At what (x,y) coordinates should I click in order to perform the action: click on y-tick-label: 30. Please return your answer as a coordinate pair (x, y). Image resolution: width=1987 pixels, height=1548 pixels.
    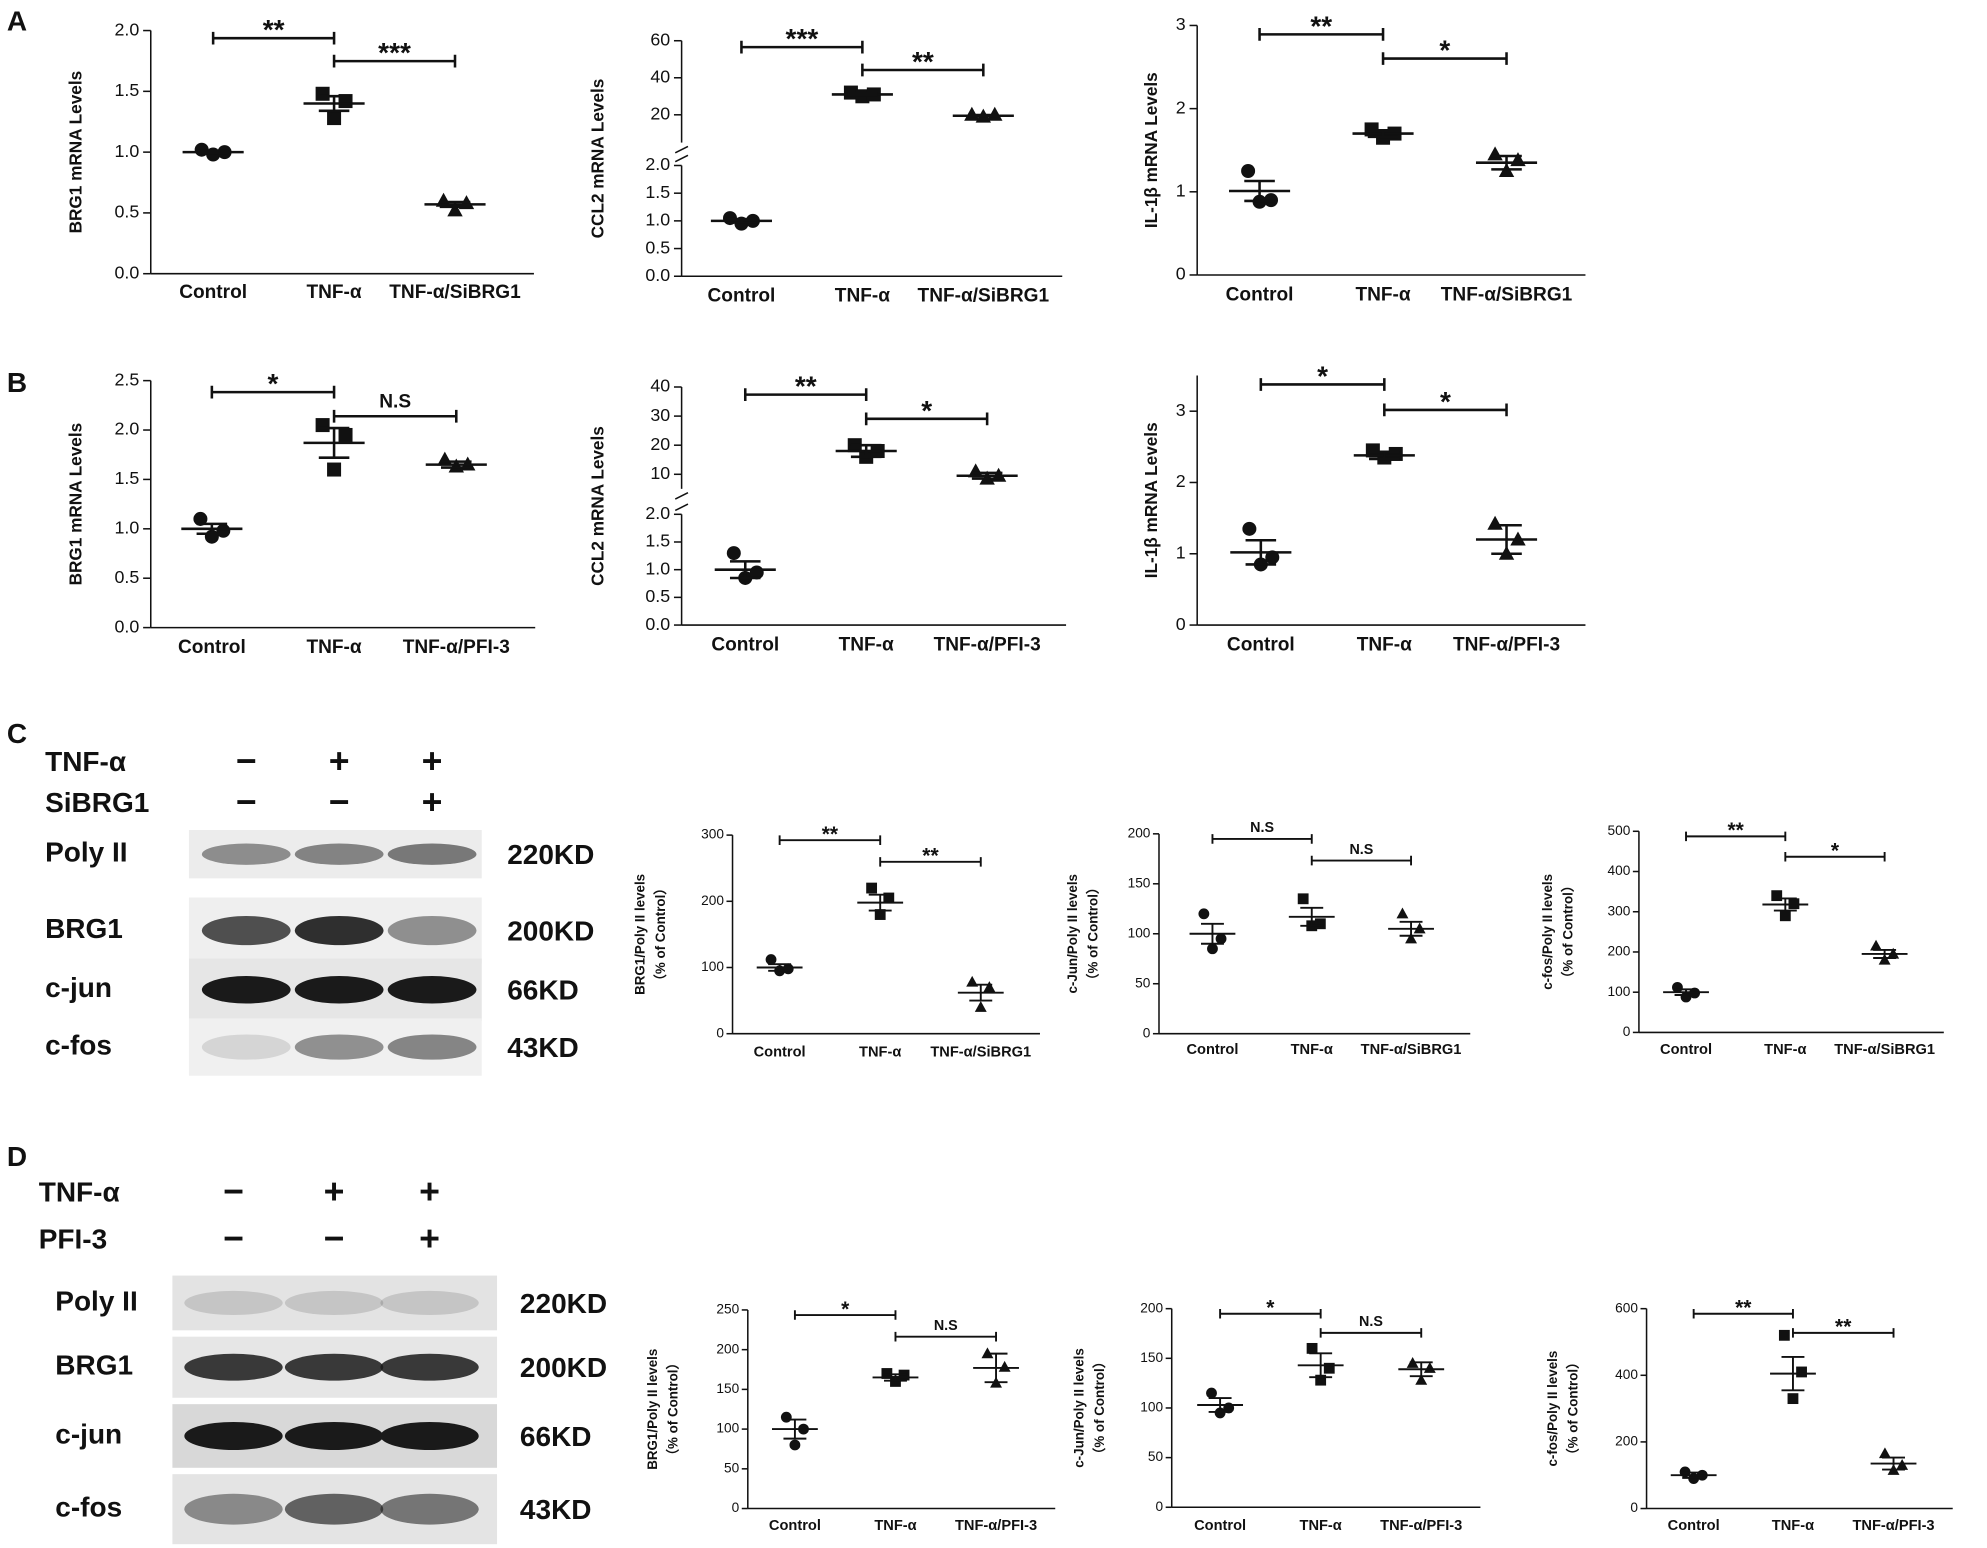
    Looking at the image, I should click on (660, 415).